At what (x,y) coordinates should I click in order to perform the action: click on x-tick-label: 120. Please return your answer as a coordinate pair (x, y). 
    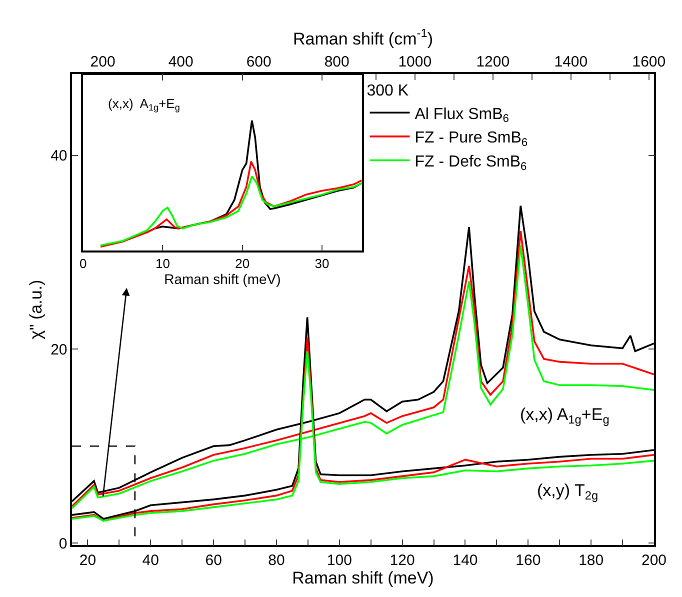
    Looking at the image, I should click on (402, 560).